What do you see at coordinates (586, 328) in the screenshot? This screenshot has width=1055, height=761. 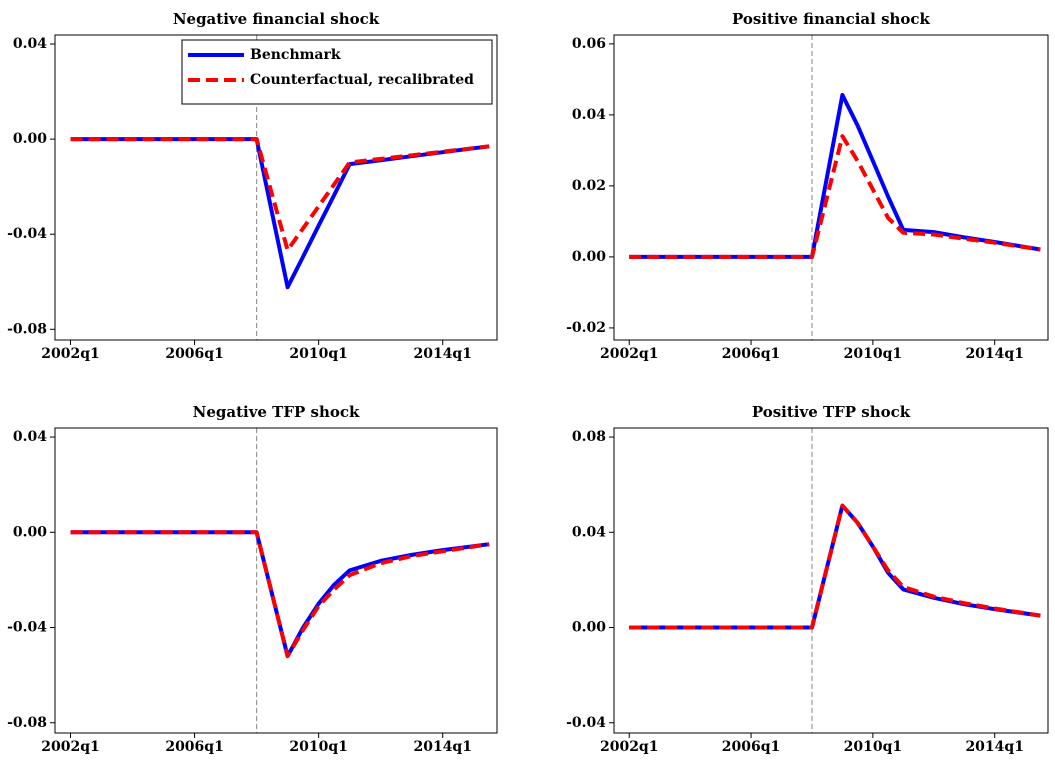 I see `y-tick-label: -0.02` at bounding box center [586, 328].